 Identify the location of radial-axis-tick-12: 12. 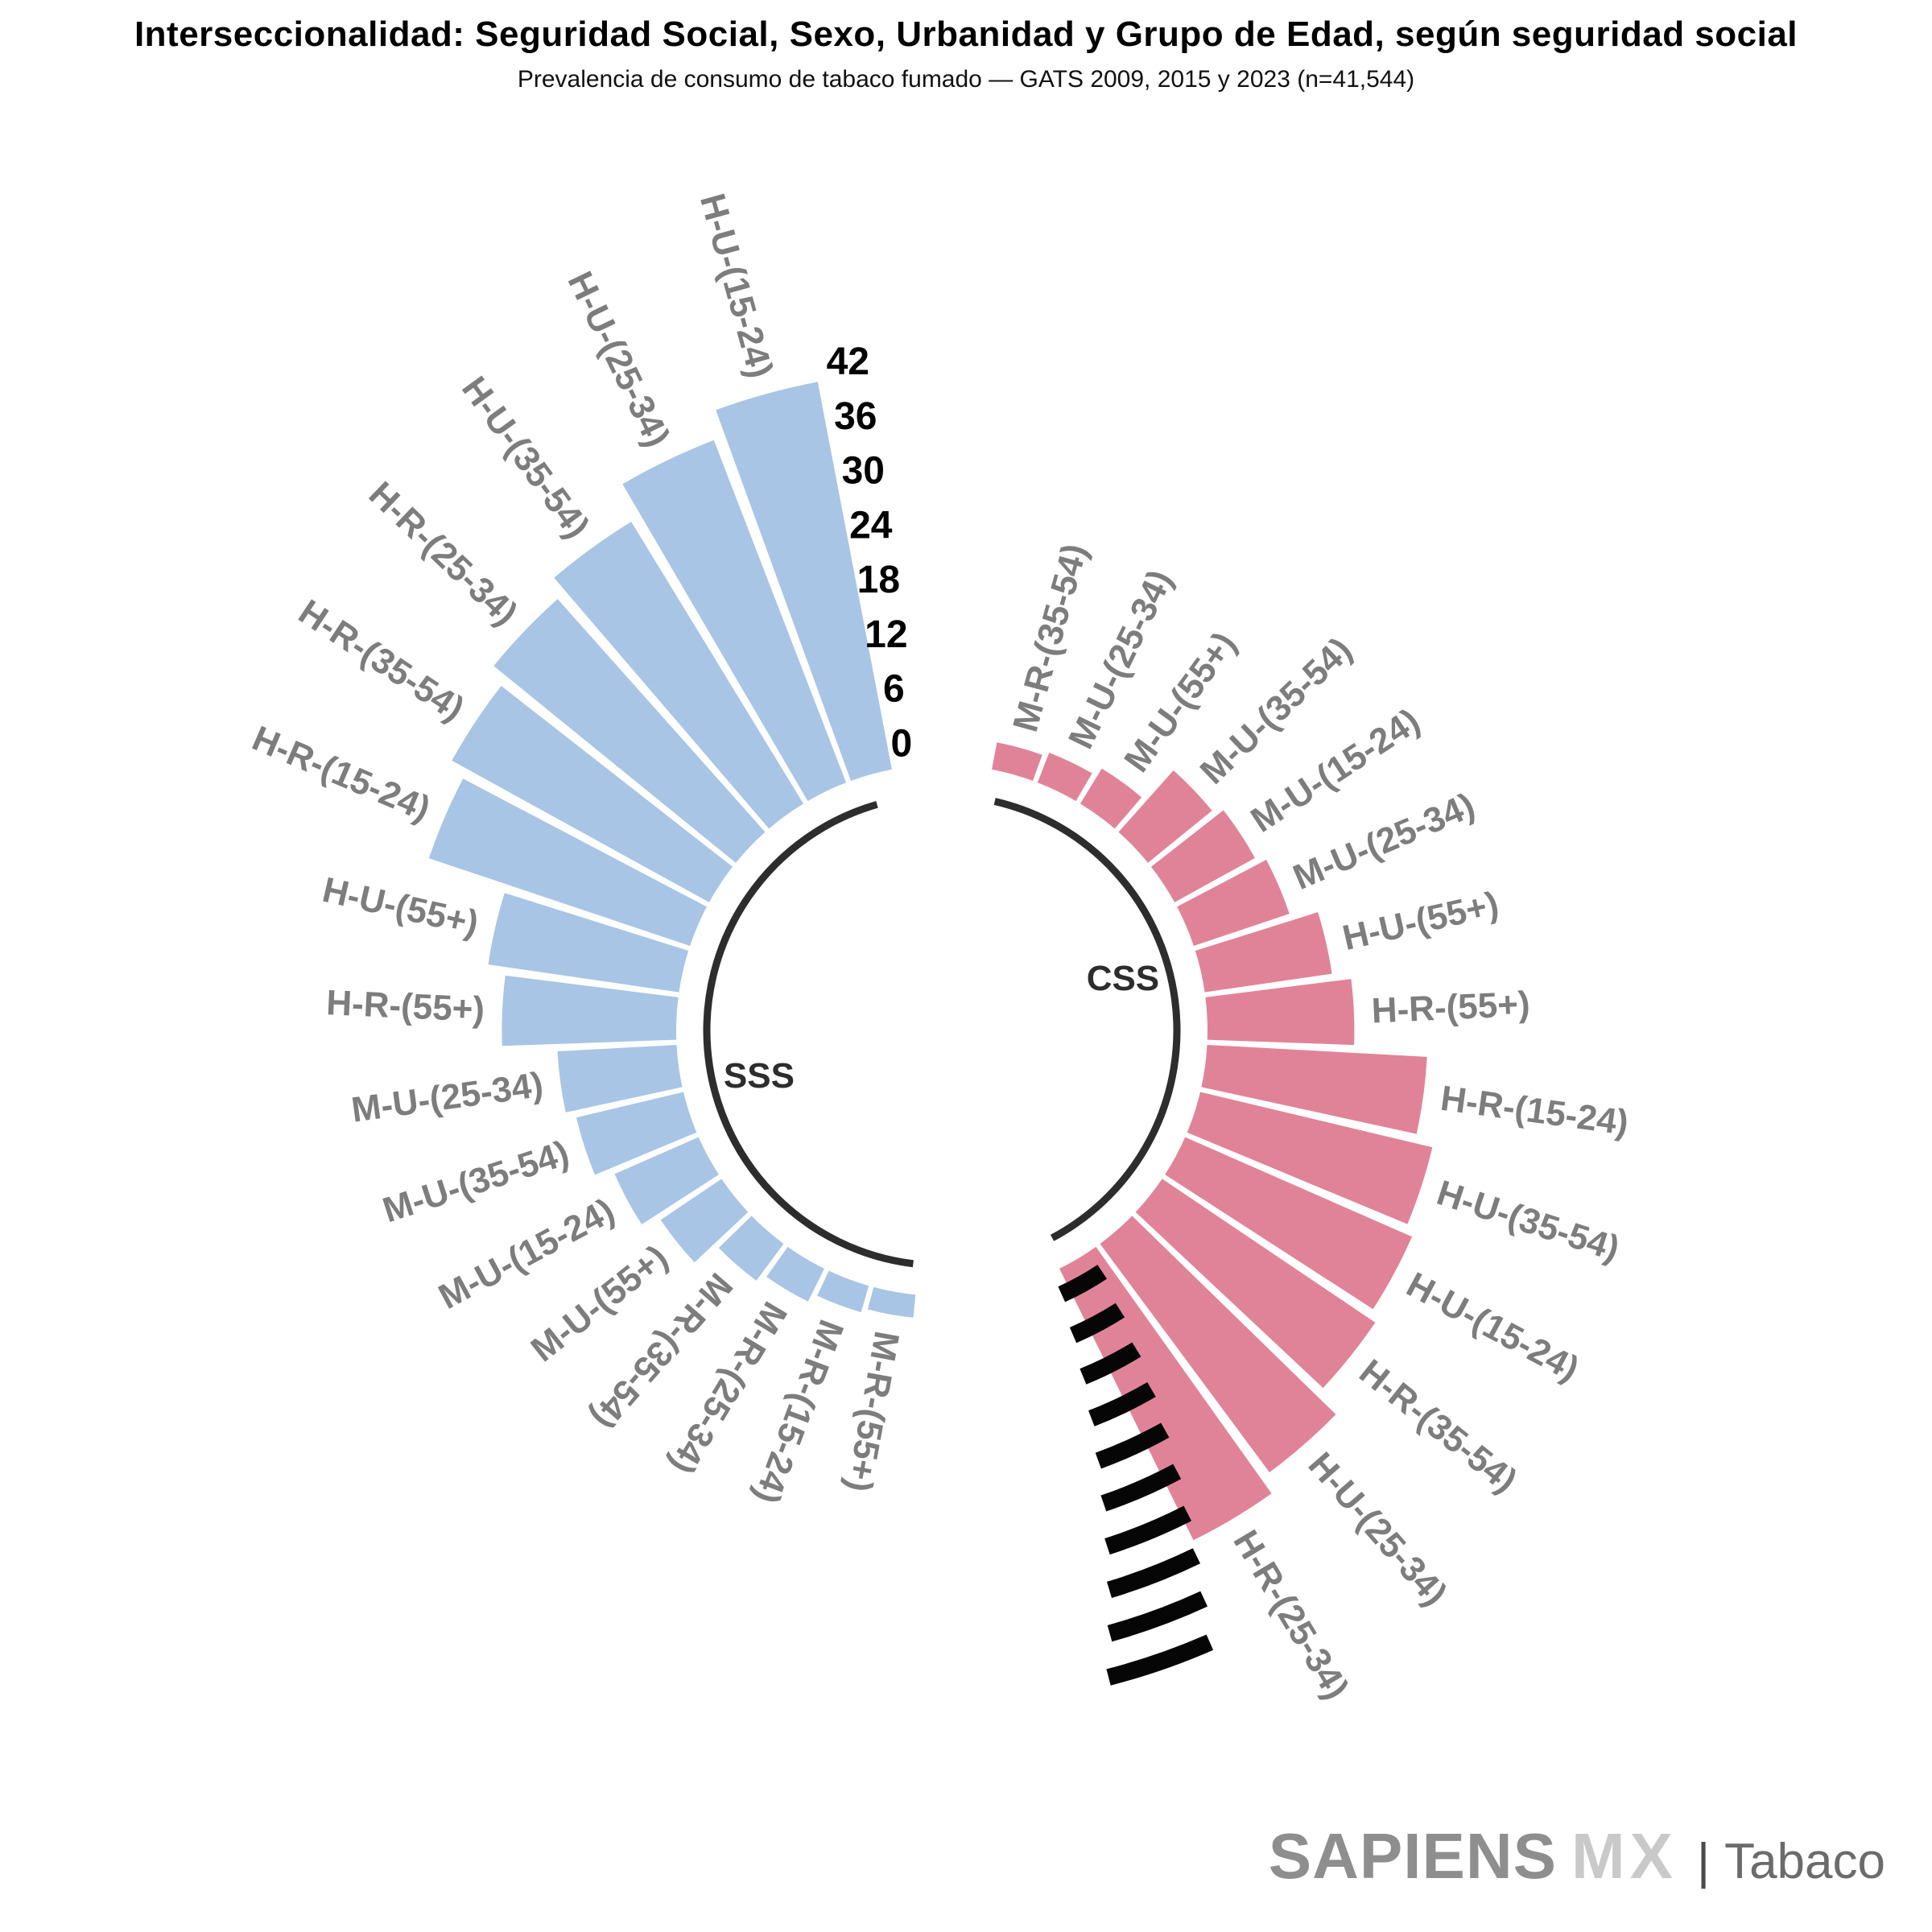
(886, 634).